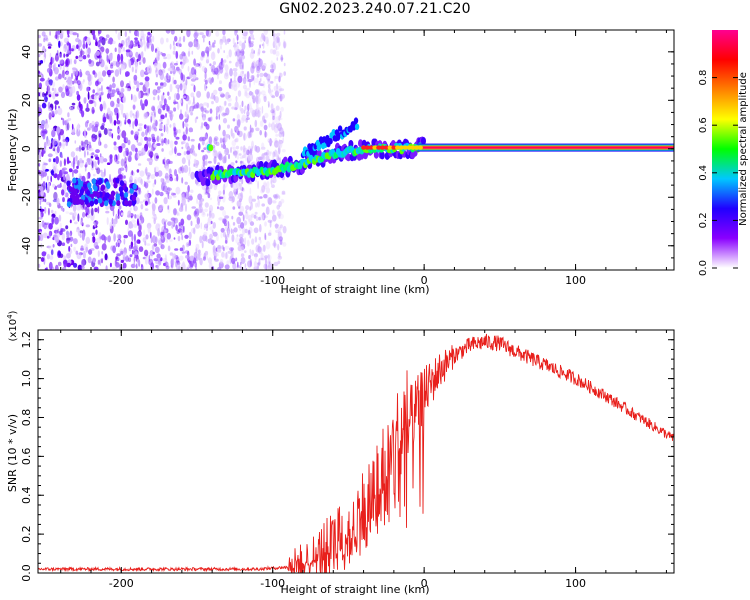 The width and height of the screenshot is (750, 600). What do you see at coordinates (12, 325) in the screenshot?
I see `y-scale-note: (x104)` at bounding box center [12, 325].